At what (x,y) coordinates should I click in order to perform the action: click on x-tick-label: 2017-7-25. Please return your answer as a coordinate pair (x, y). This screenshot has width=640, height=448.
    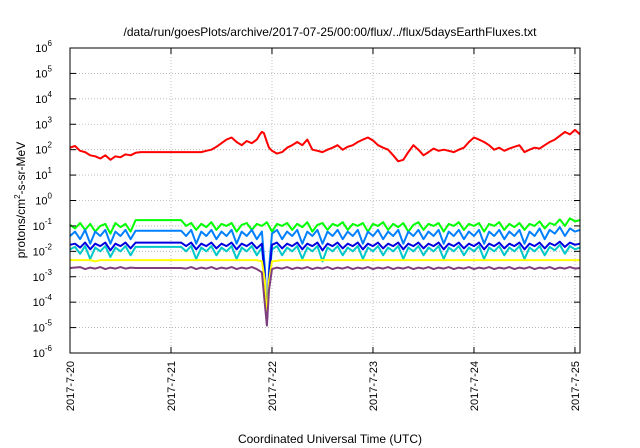
    Looking at the image, I should click on (576, 386).